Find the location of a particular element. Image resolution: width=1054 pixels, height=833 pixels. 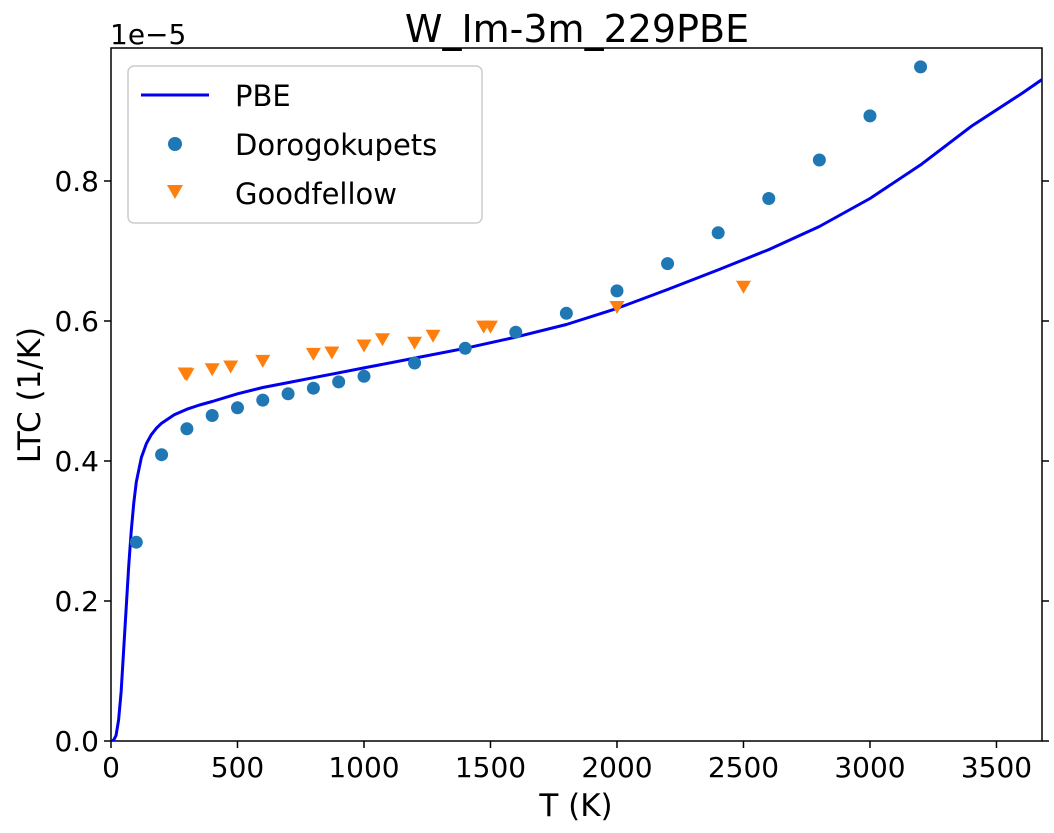

legend-label-pbe: PBE is located at coordinates (263, 96).